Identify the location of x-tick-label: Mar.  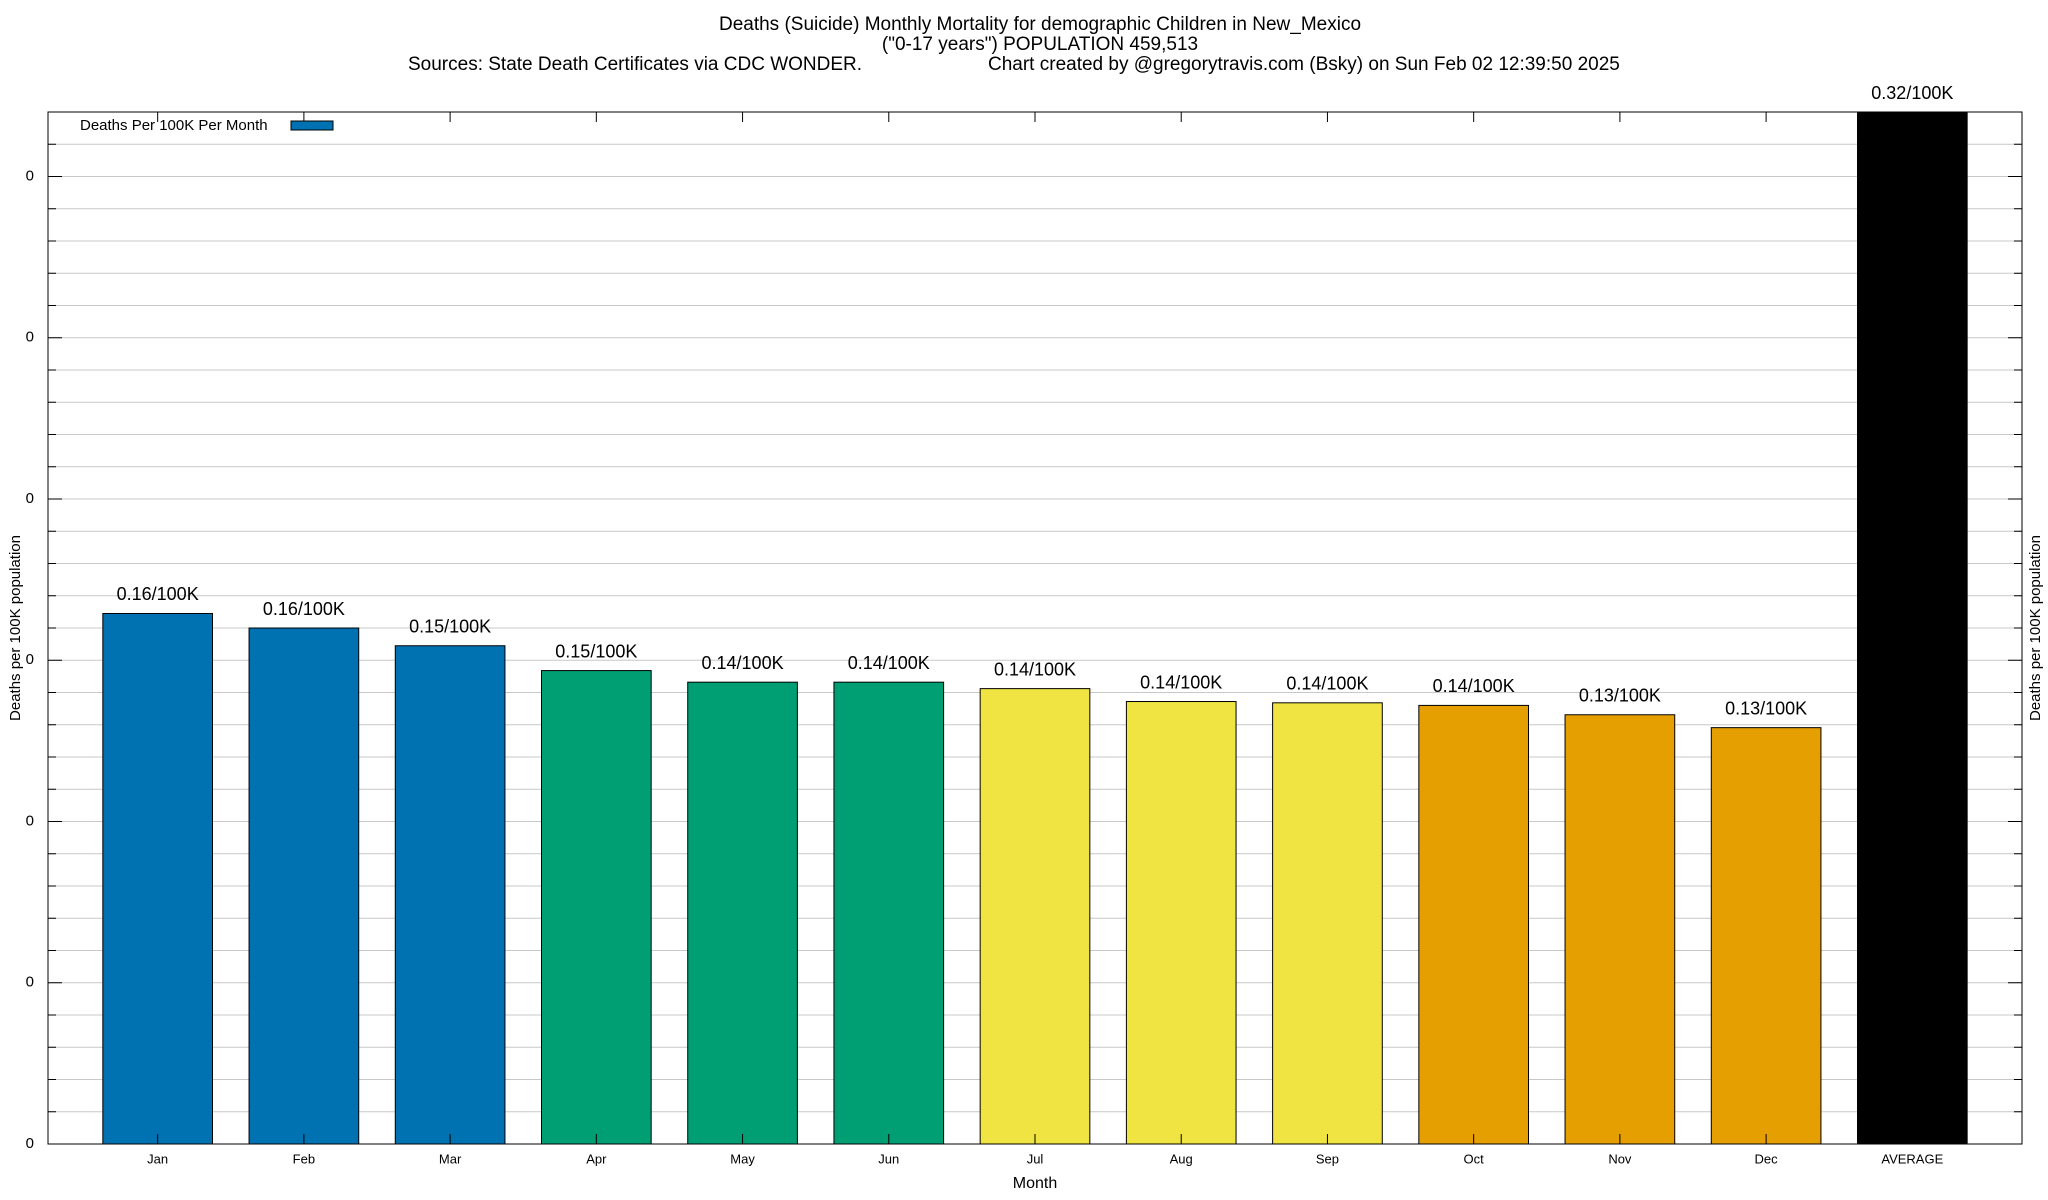
(450, 1158).